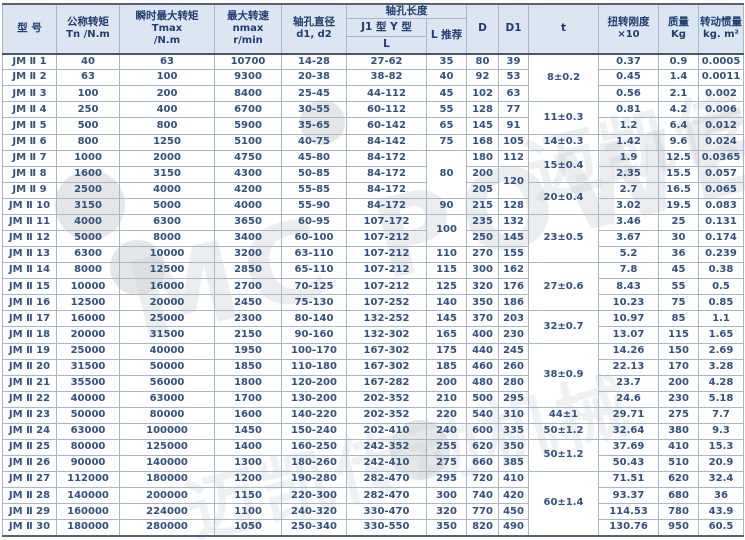 The height and width of the screenshot is (540, 745). I want to click on header-max-speed-sym: nmax, so click(248, 28).